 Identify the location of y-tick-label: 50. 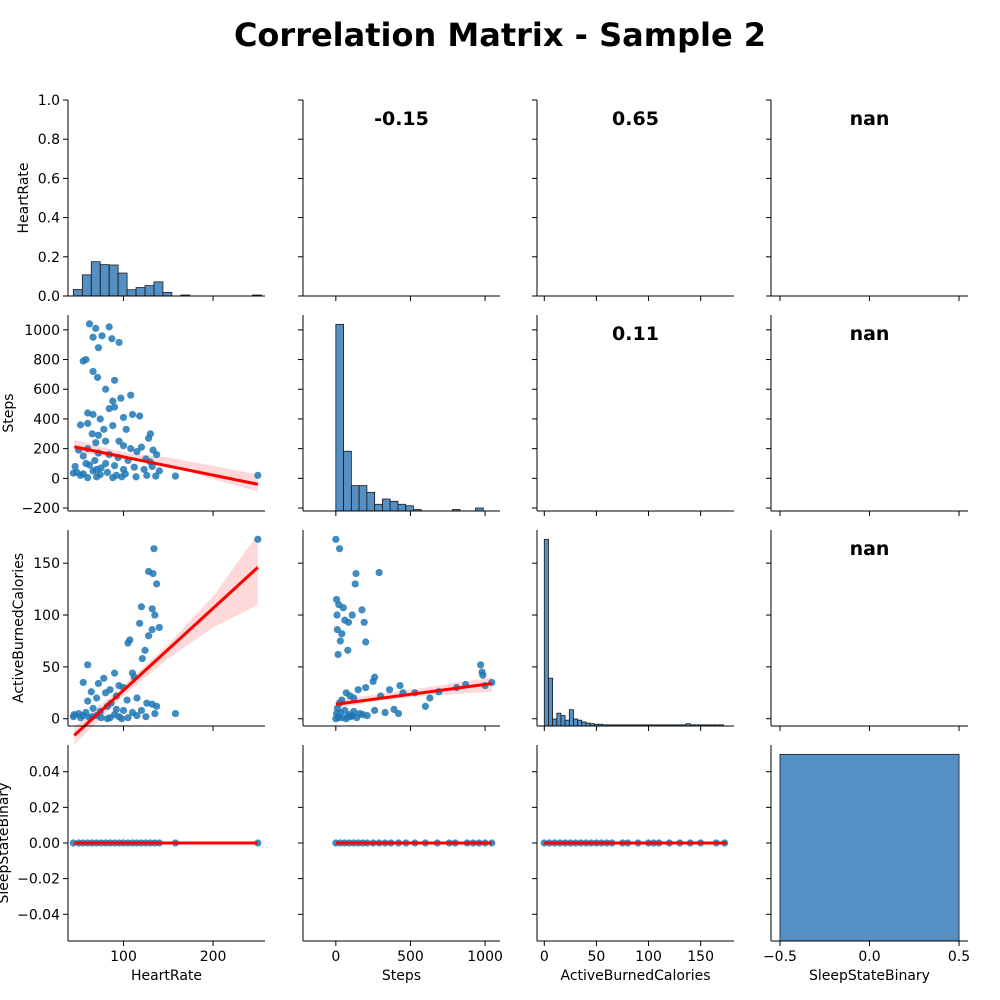
(51, 668).